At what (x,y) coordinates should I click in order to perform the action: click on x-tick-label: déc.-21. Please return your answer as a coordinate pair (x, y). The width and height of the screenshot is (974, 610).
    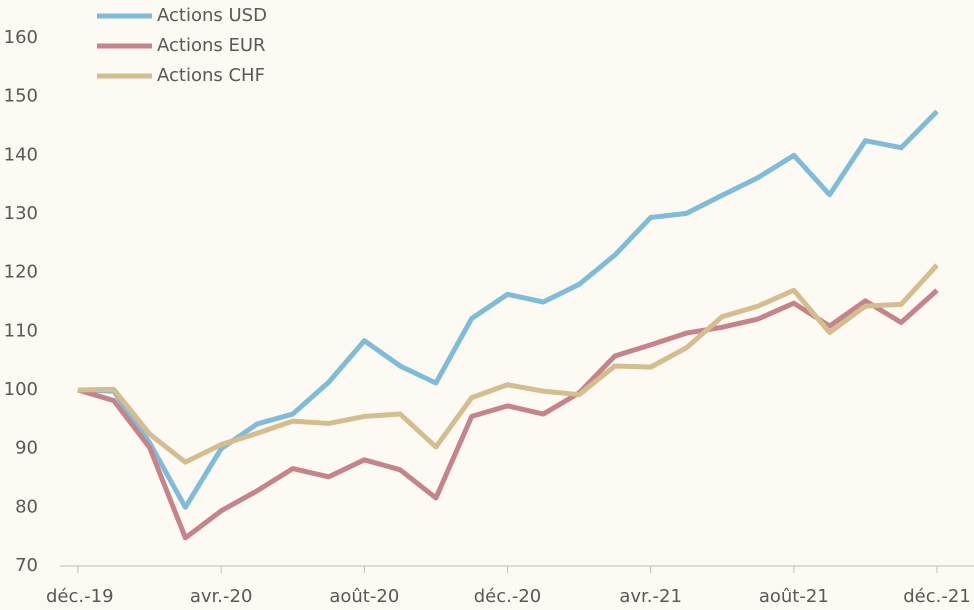
    Looking at the image, I should click on (937, 596).